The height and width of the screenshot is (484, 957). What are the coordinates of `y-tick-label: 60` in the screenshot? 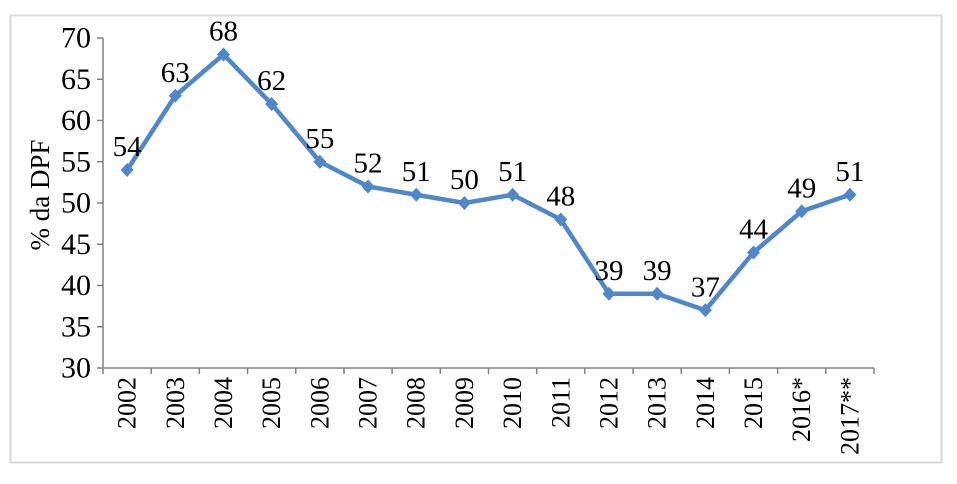 It's located at (76, 120).